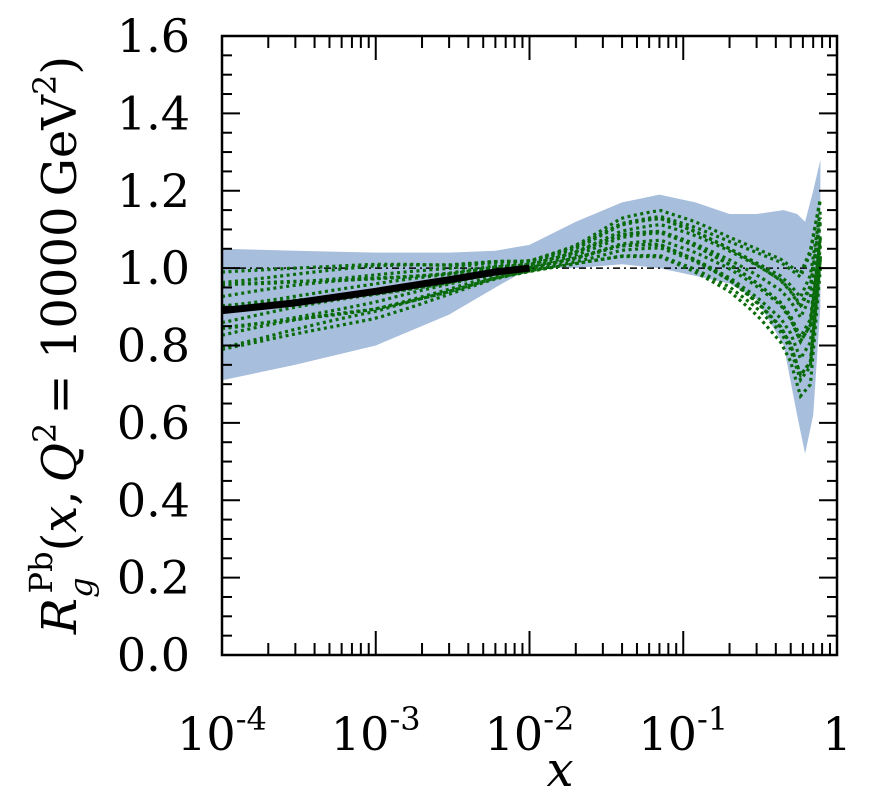 Image resolution: width=882 pixels, height=794 pixels. I want to click on x-tick-label: 10⁻², so click(530, 730).